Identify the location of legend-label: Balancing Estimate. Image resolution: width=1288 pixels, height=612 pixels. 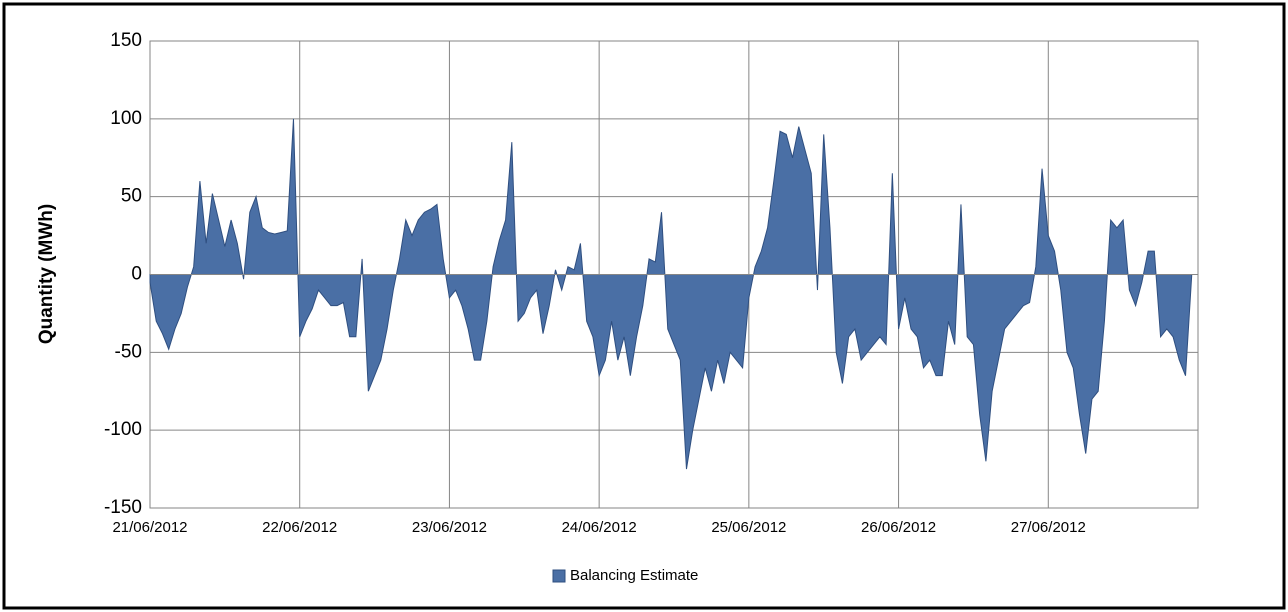
(634, 575).